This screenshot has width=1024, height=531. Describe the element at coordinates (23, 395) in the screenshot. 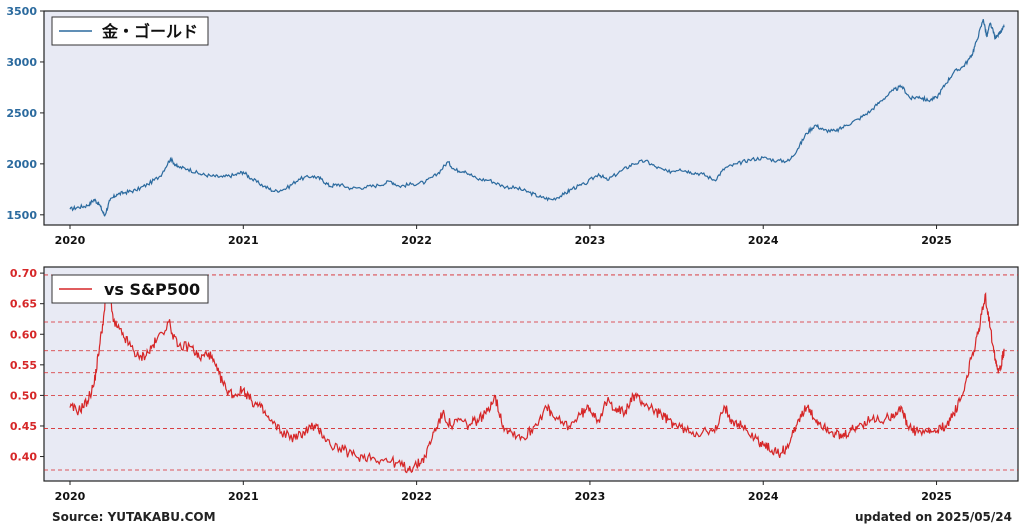

I see `y-tick-label: 0.50` at that location.